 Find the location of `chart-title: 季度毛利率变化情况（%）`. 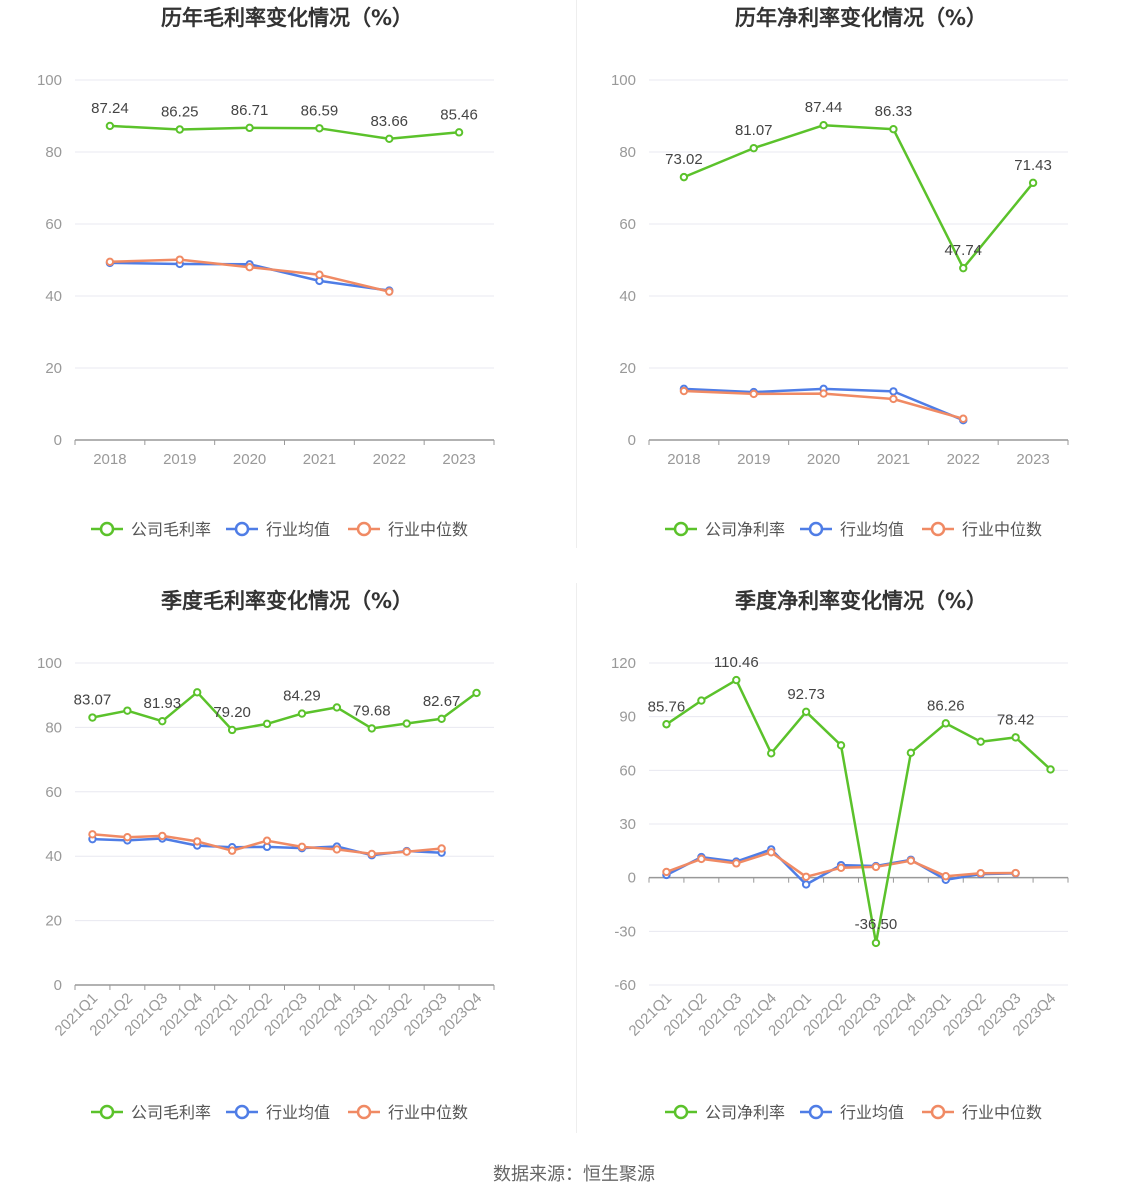

chart-title: 季度毛利率变化情况（%） is located at coordinates (287, 601).